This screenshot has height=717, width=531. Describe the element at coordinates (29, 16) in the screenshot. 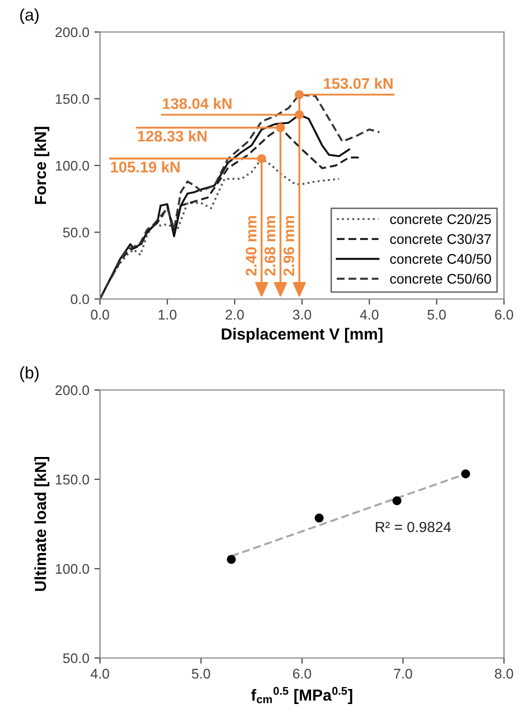

I see `chart-title: (a)` at that location.